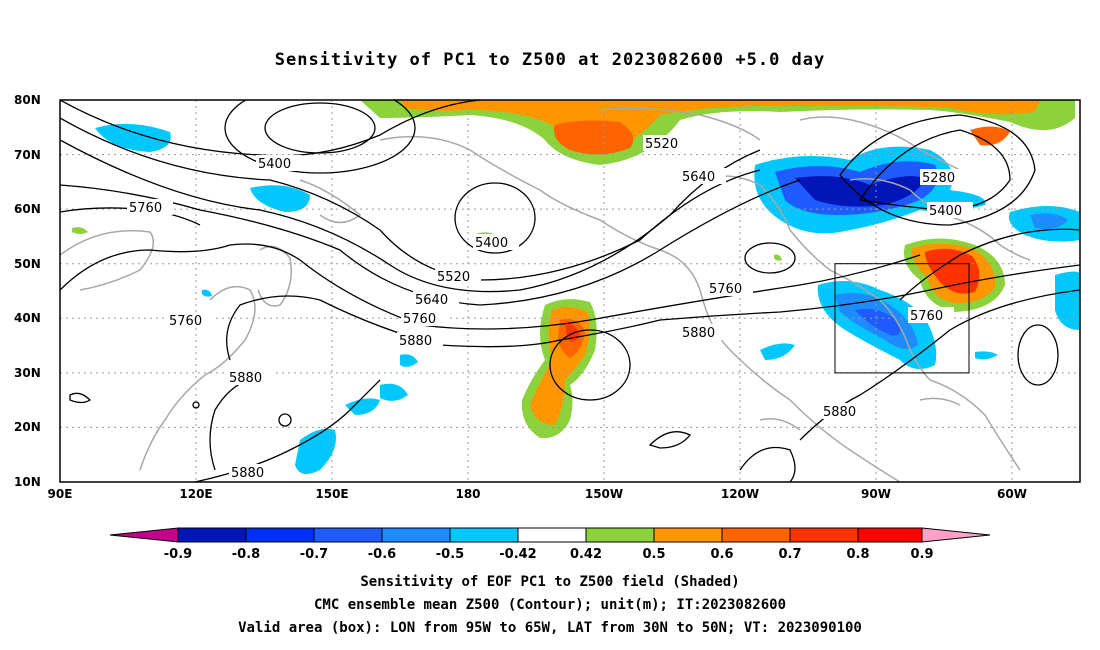 This screenshot has height=650, width=1100. What do you see at coordinates (1012, 494) in the screenshot?
I see `x-tick-label: 60W` at bounding box center [1012, 494].